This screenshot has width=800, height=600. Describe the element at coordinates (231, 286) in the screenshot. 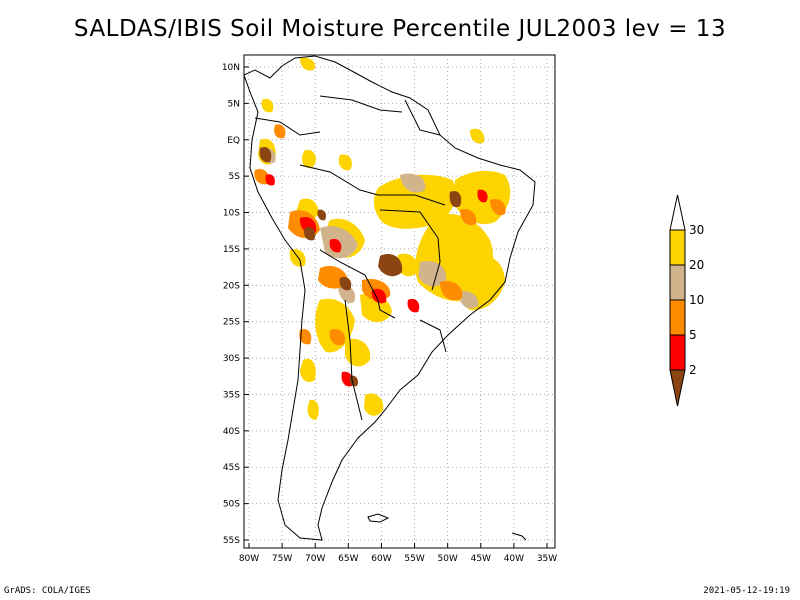

I see `lat-tick-label: 20S` at that location.